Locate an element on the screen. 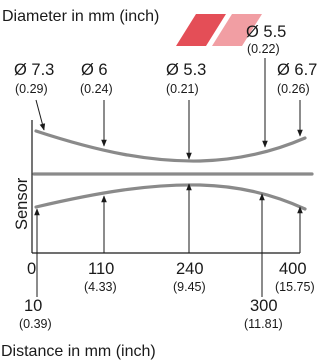 This screenshot has width=326, height=364. diameter-sub-2: (0.24) is located at coordinates (96, 89).